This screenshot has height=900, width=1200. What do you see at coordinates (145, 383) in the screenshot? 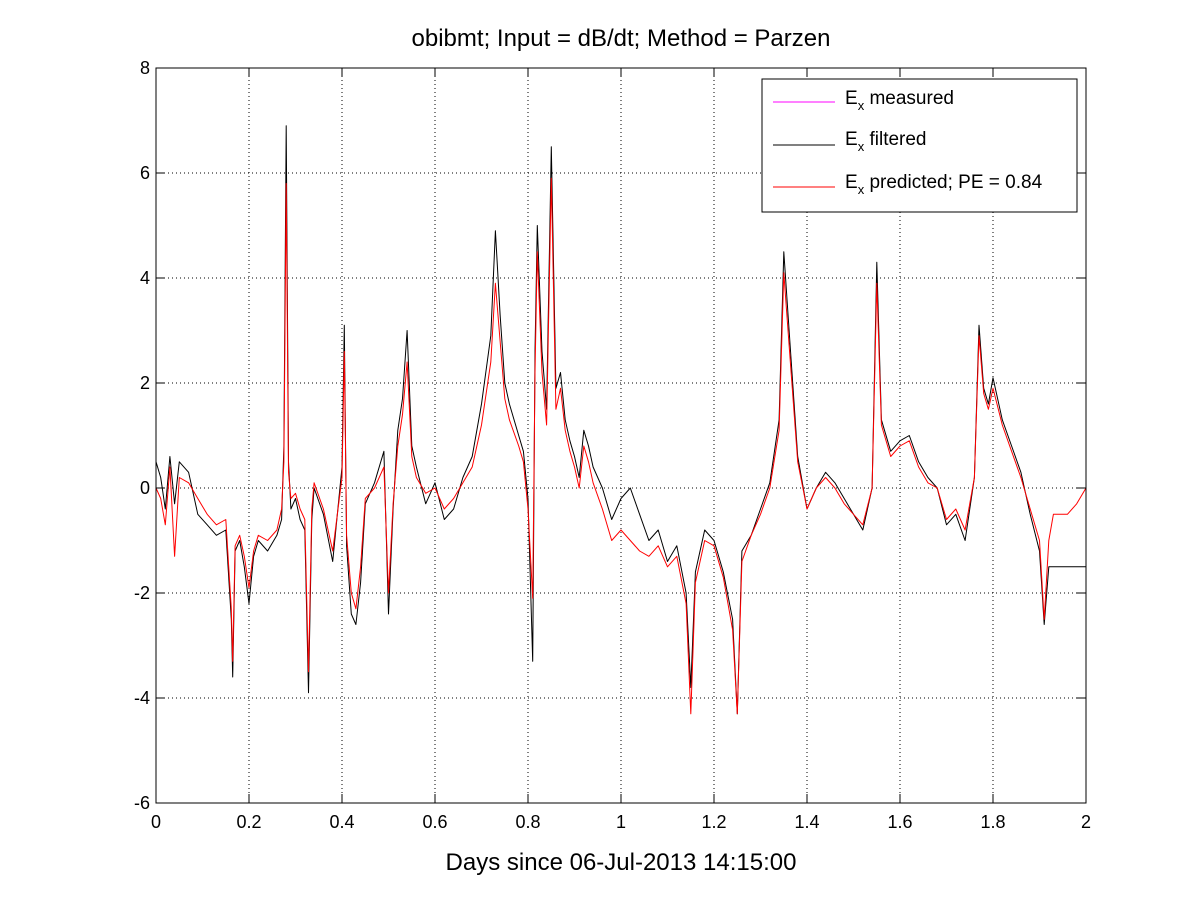
I see `y-tick-label: 2` at bounding box center [145, 383].